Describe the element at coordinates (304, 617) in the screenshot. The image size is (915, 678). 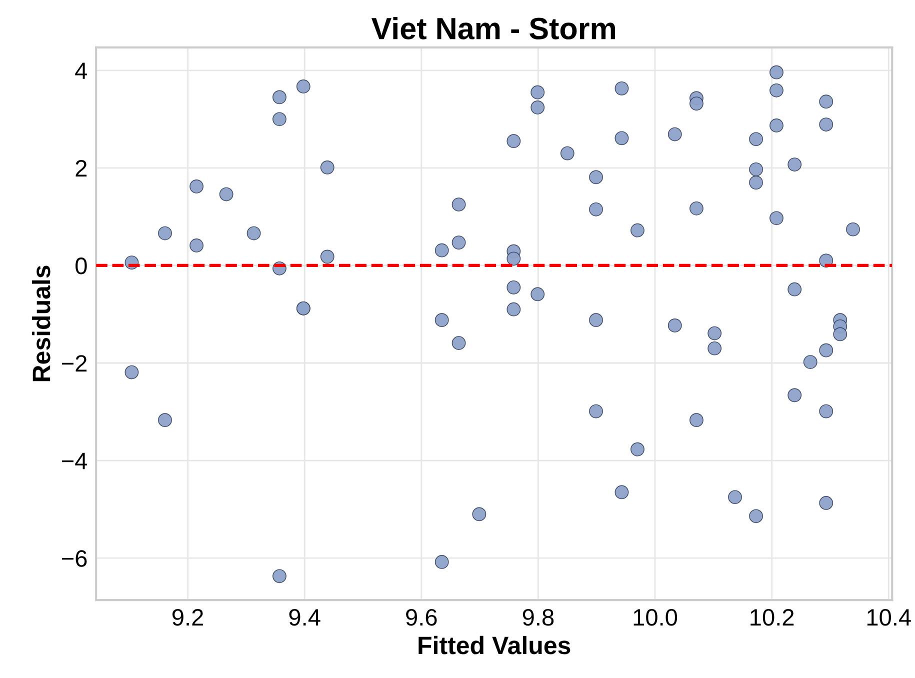
I see `x-tick-label: 9.4` at that location.